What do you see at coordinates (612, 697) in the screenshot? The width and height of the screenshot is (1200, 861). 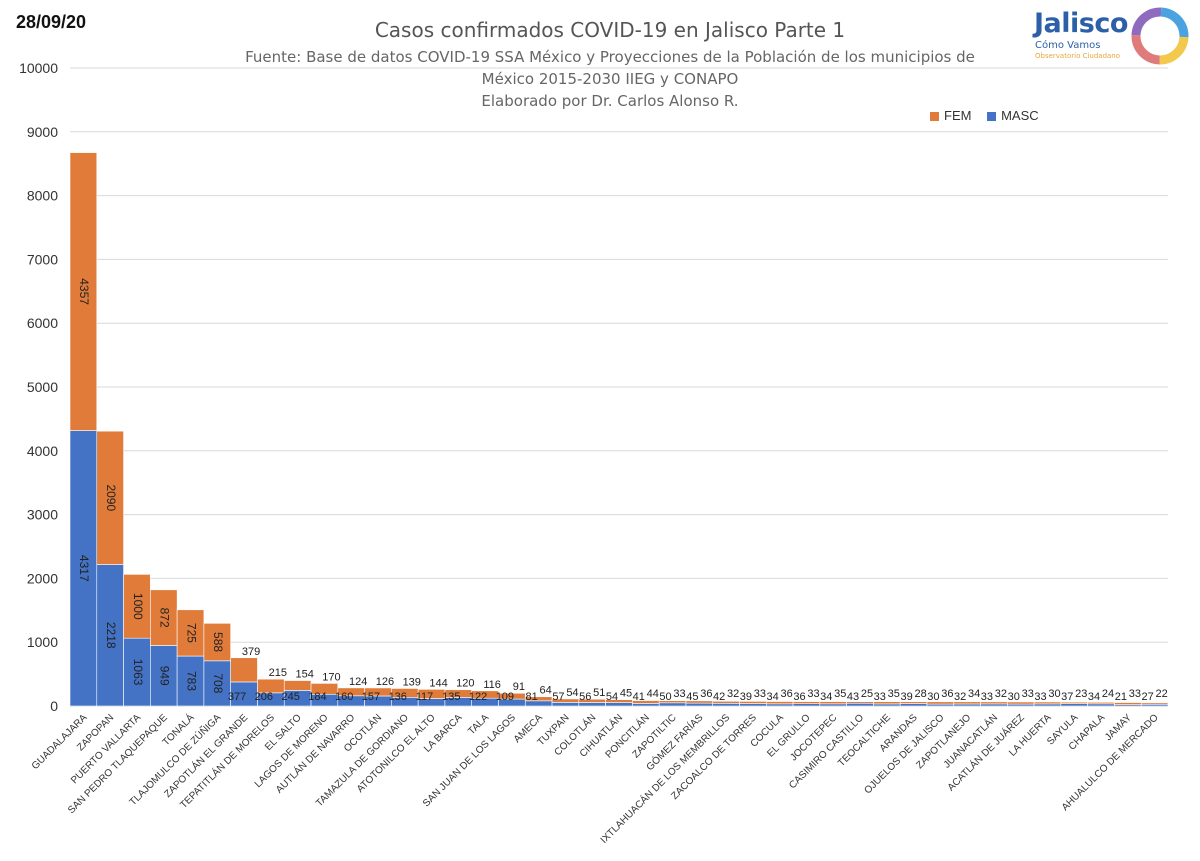 I see `data-label-masc: 54` at bounding box center [612, 697].